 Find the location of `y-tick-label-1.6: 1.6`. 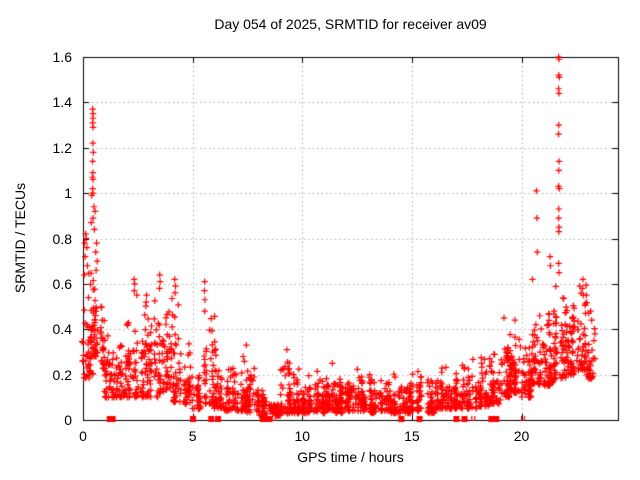

y-tick-label-1.6: 1.6 is located at coordinates (62, 57).